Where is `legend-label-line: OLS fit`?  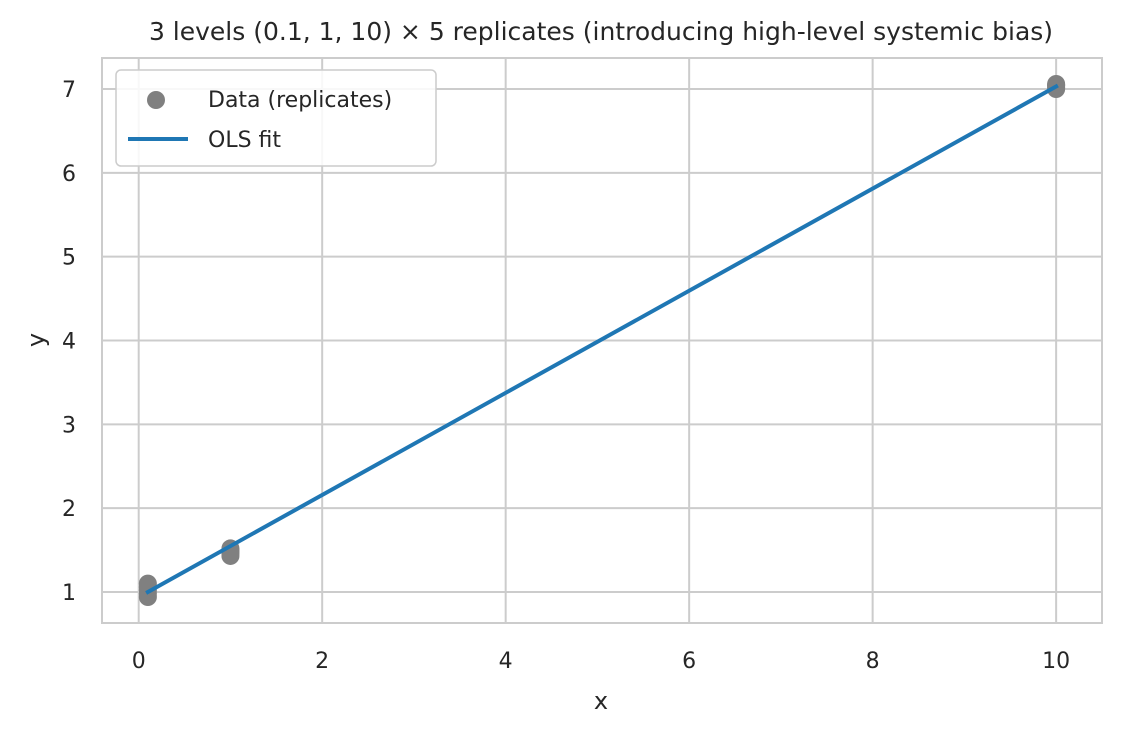 legend-label-line: OLS fit is located at coordinates (244, 140).